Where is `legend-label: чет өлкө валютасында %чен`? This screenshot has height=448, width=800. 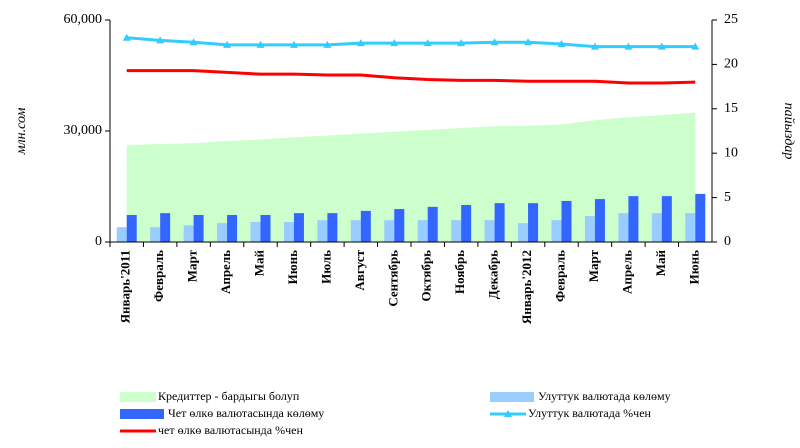
legend-label: чет өлкө валютасында %чен is located at coordinates (230, 430).